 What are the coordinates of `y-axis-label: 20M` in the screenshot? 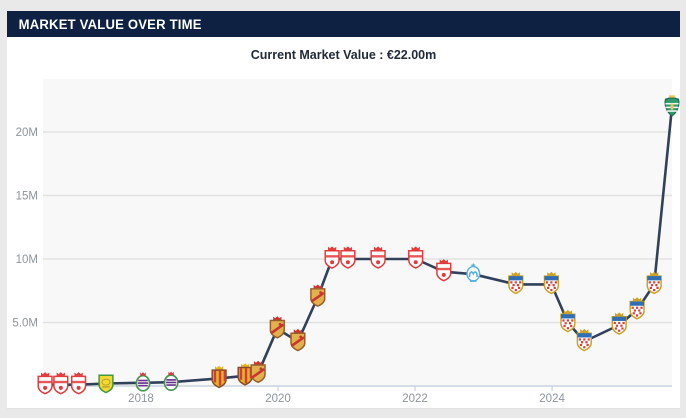 It's located at (27, 133).